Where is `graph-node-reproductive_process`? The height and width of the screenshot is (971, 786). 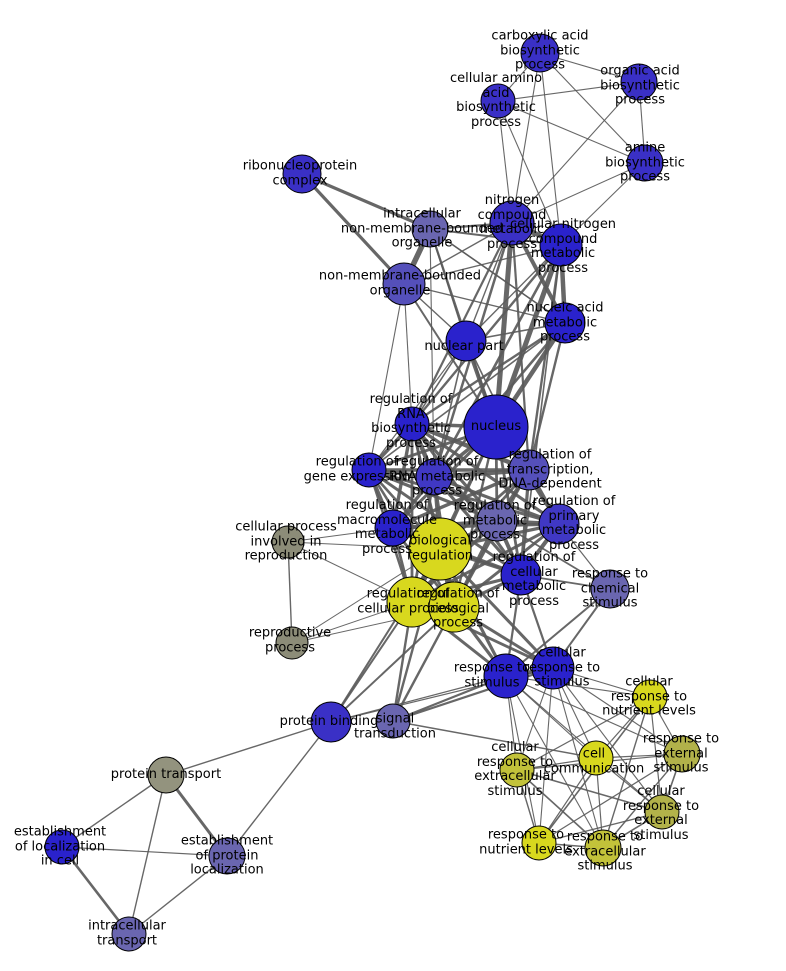 graph-node-reproductive_process is located at coordinates (292, 643).